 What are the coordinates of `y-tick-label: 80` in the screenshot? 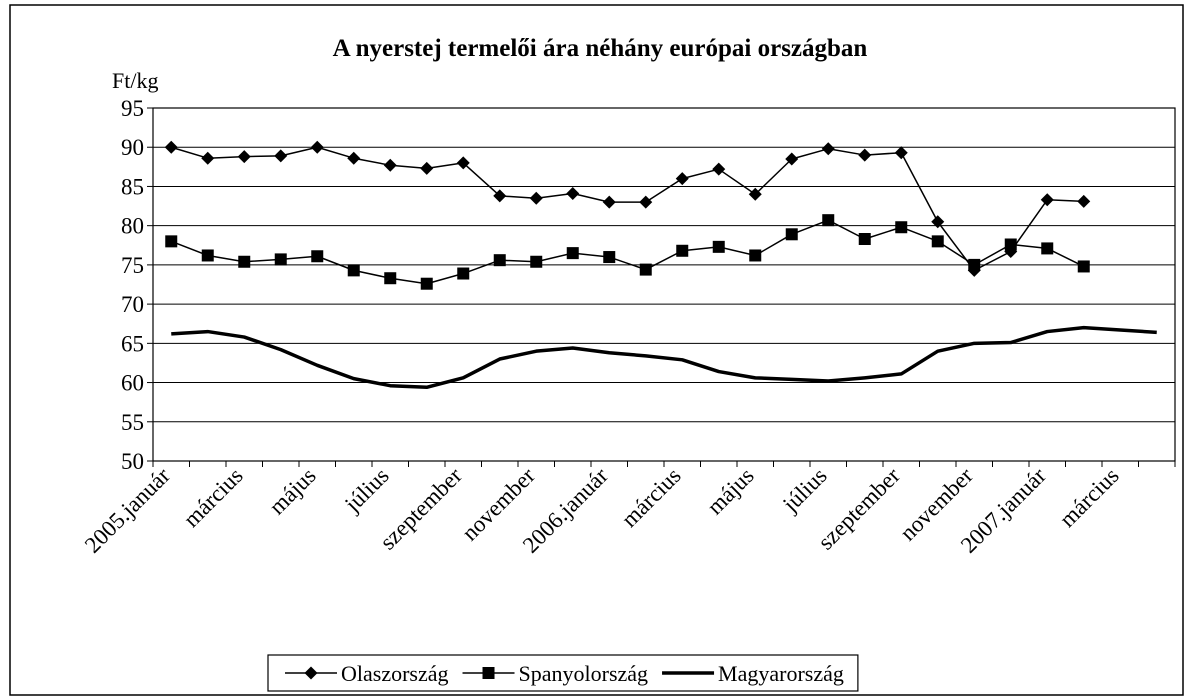 It's located at (132, 226).